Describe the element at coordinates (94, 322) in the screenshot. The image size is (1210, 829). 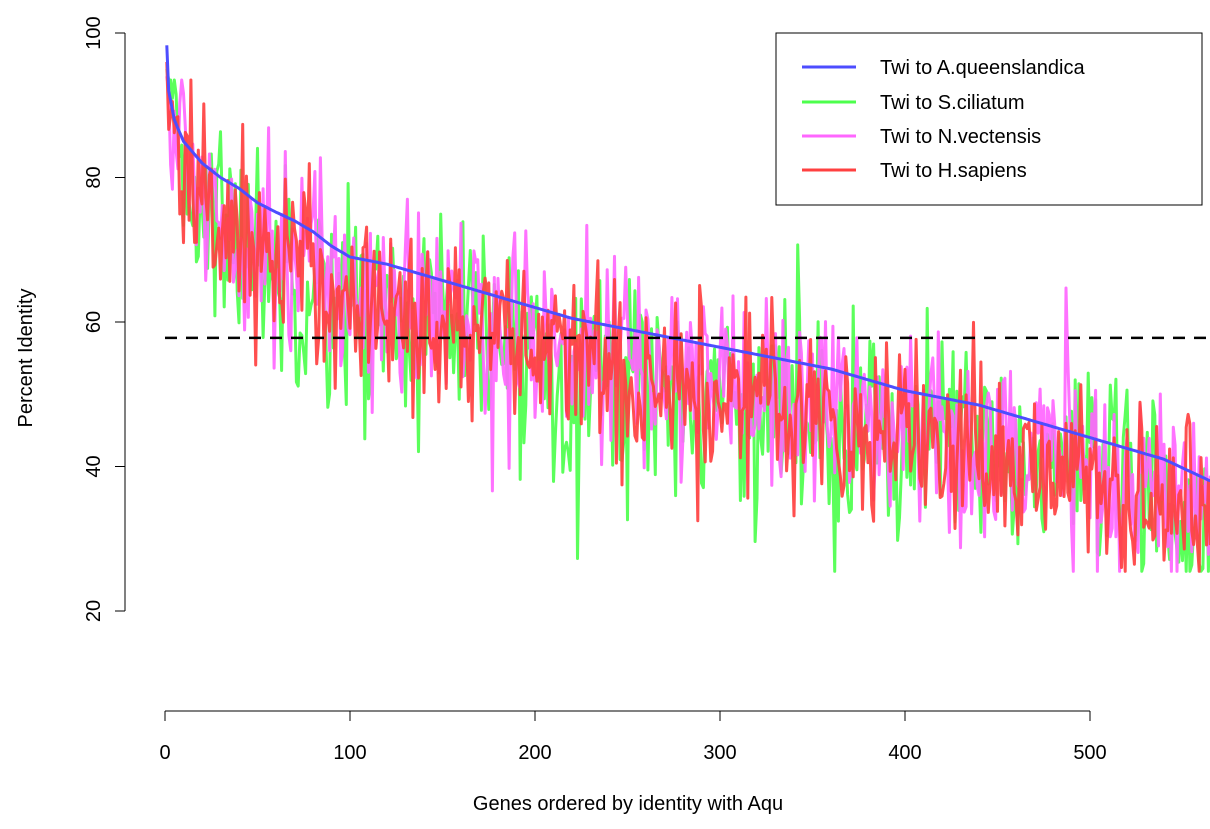
I see `y-tick-label: 60` at that location.